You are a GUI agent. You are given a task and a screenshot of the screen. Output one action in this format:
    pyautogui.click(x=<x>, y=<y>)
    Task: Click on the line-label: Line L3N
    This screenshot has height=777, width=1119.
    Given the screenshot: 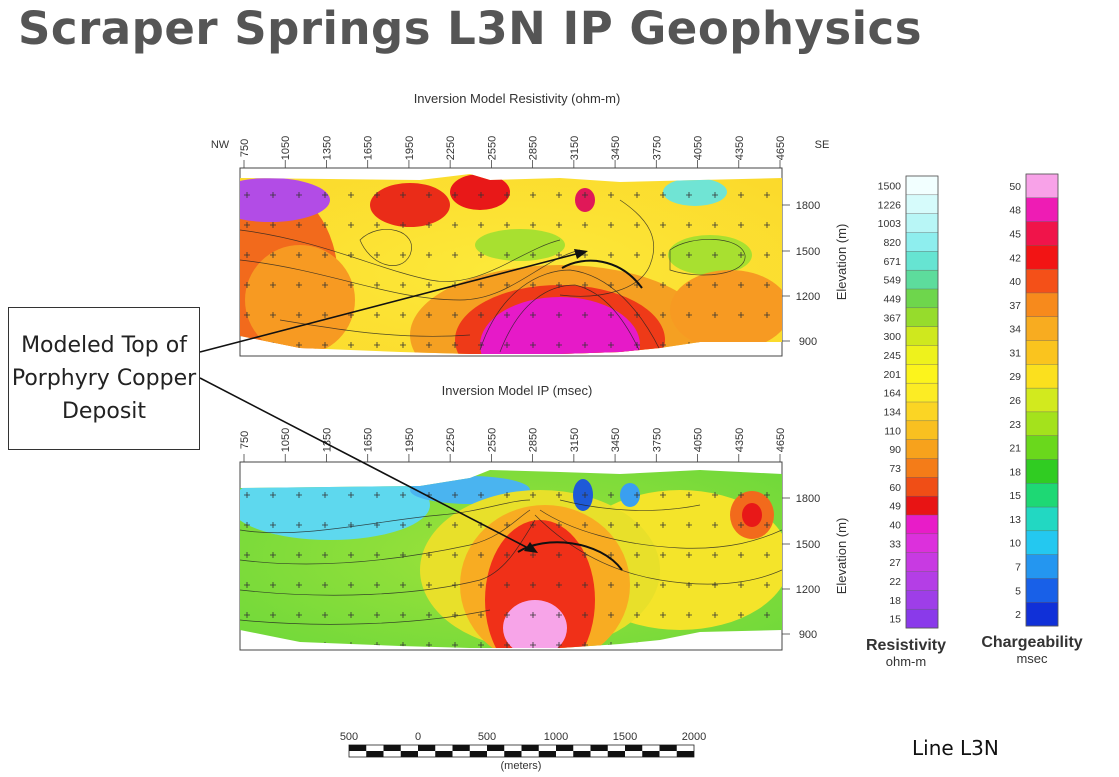 What is the action you would take?
    pyautogui.click(x=955, y=748)
    